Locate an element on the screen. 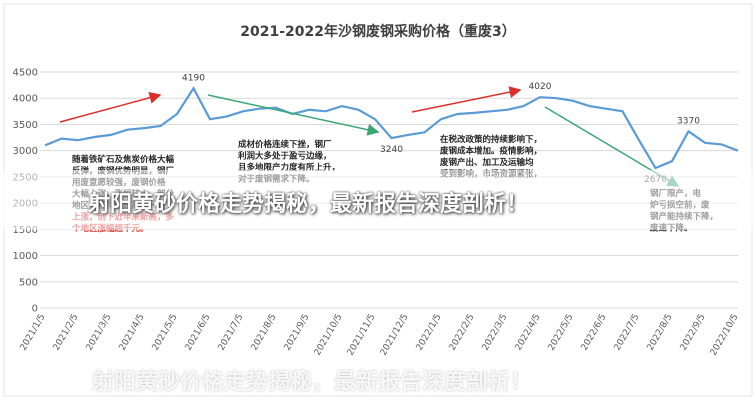  annotation-text: 废钢产出、加工及运输均 is located at coordinates (487, 162).